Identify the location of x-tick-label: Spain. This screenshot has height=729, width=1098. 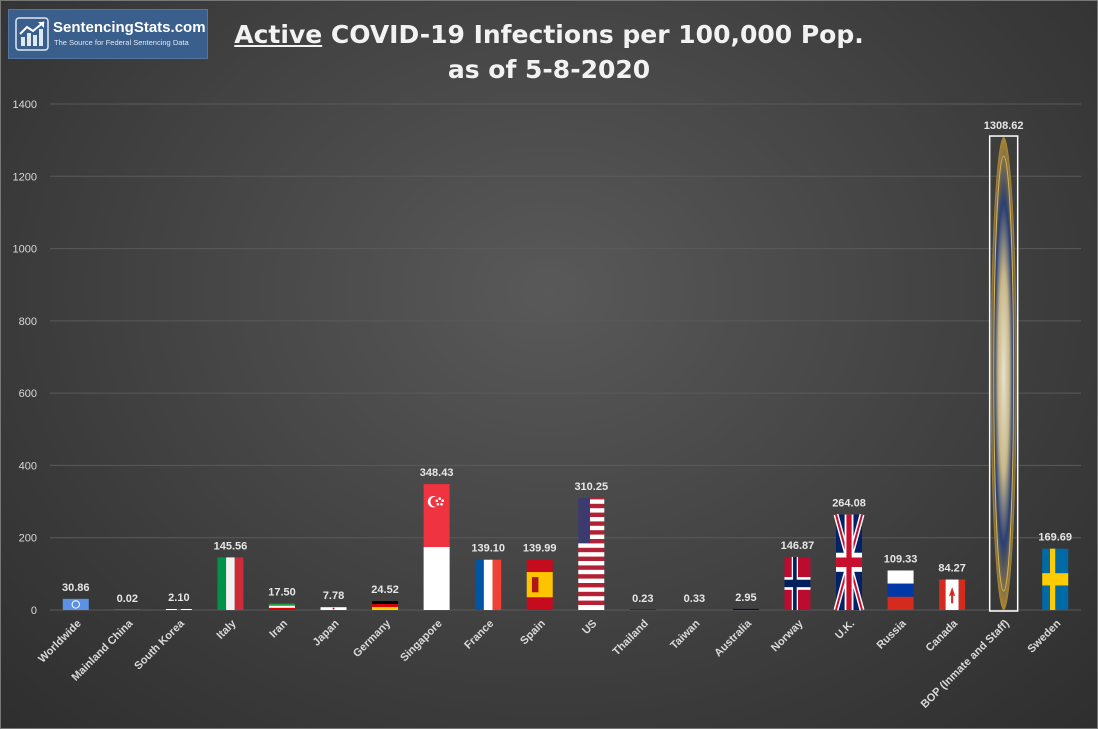
(533, 632).